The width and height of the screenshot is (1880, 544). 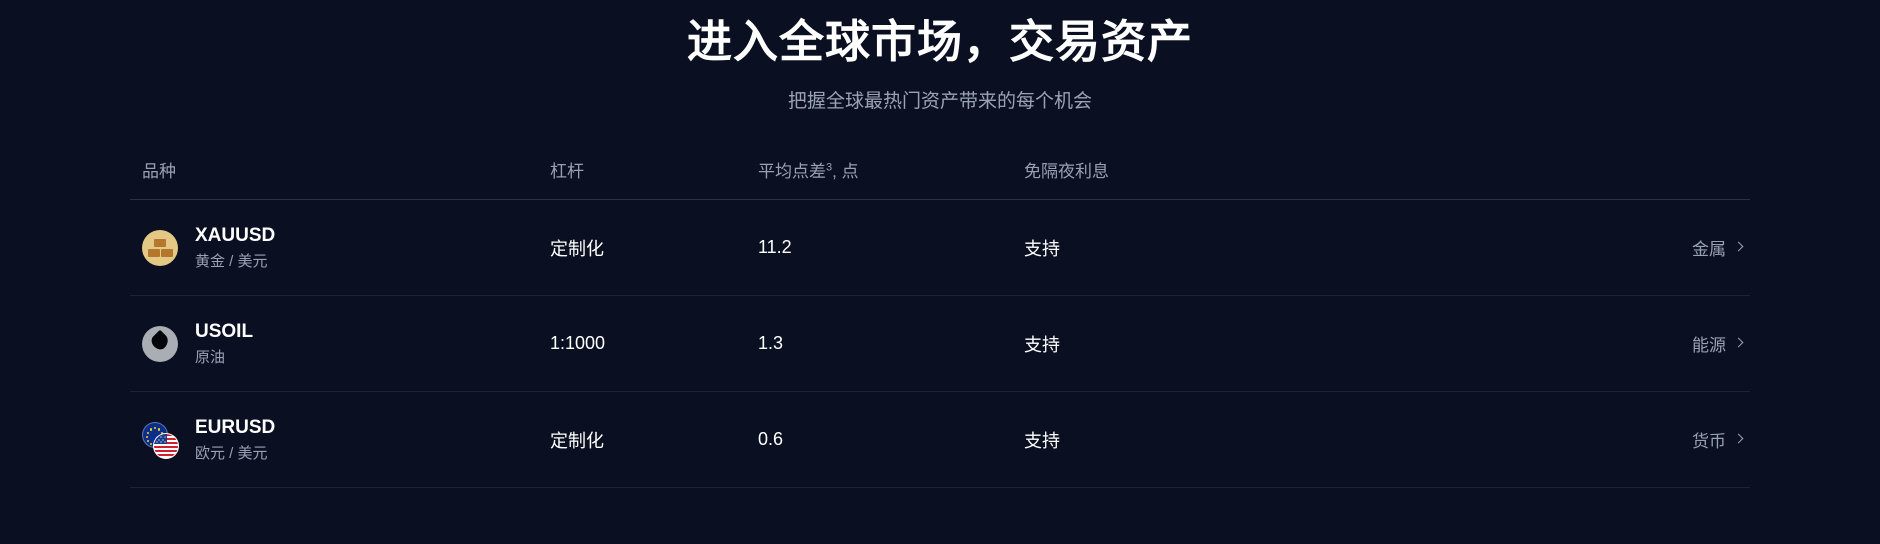 I want to click on column-header-spread-text: 平均点差, so click(x=792, y=172).